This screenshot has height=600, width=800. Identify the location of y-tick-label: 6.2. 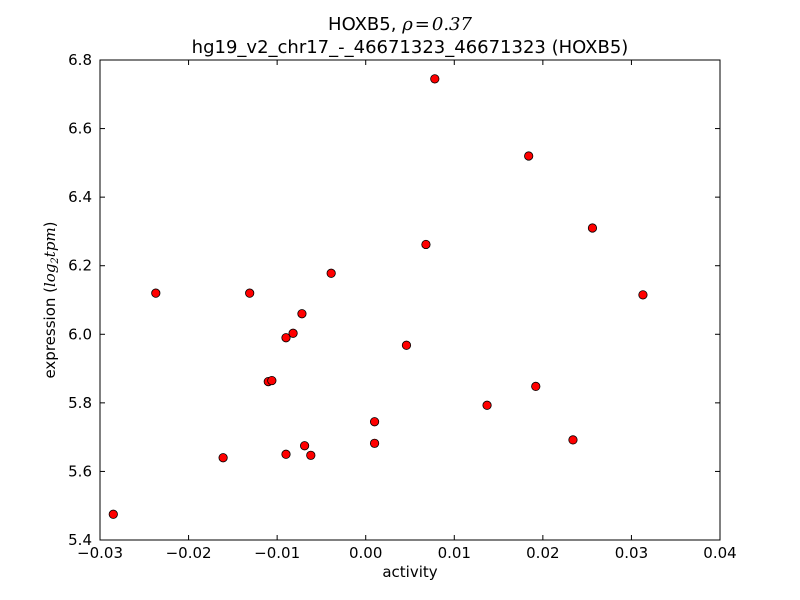
(80, 266).